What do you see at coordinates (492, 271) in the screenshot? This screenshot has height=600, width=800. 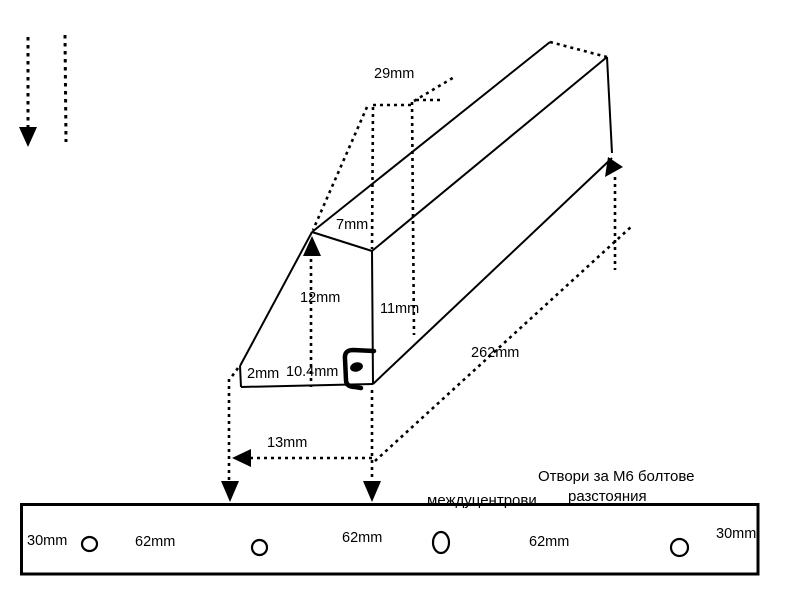 I see `edge-bottom-long` at bounding box center [492, 271].